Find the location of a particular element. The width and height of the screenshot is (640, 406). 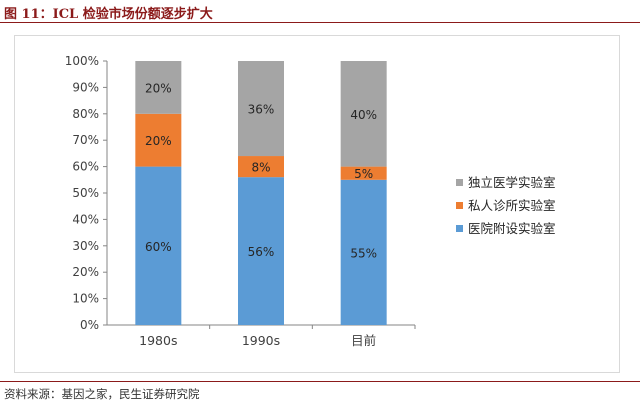

legend-label: 私人诊所实验室 is located at coordinates (512, 205).